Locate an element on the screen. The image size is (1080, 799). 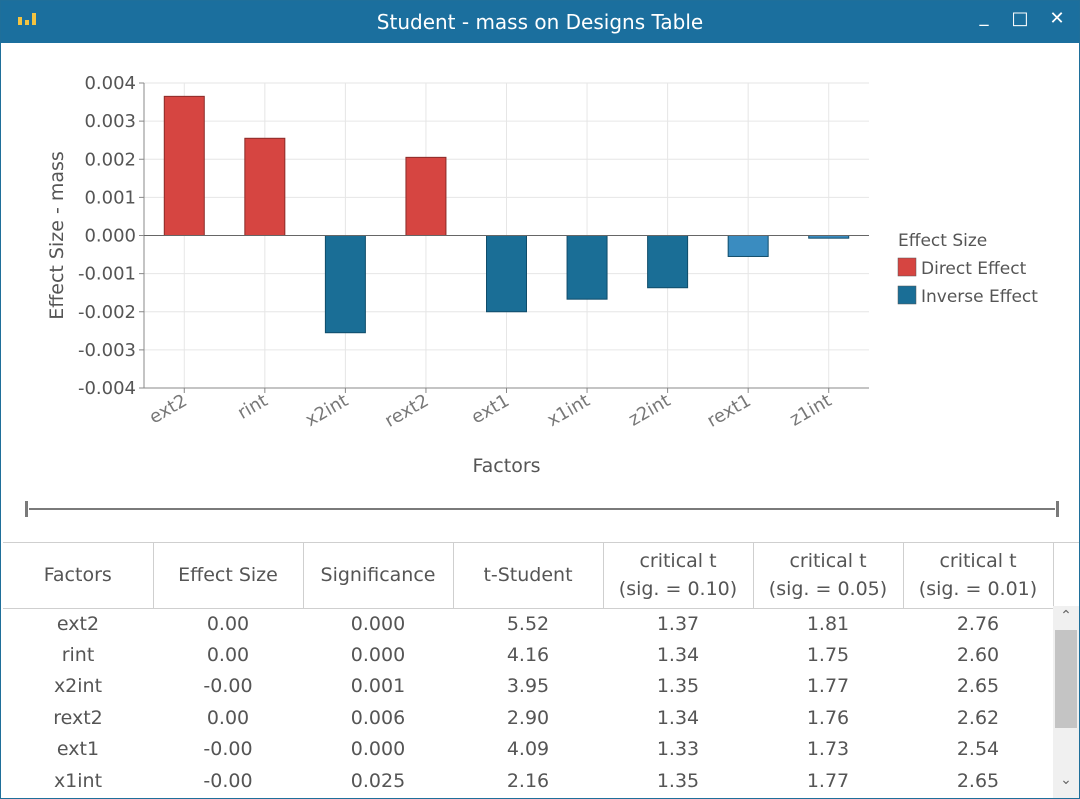
cell-factor: x1int is located at coordinates (78, 780).